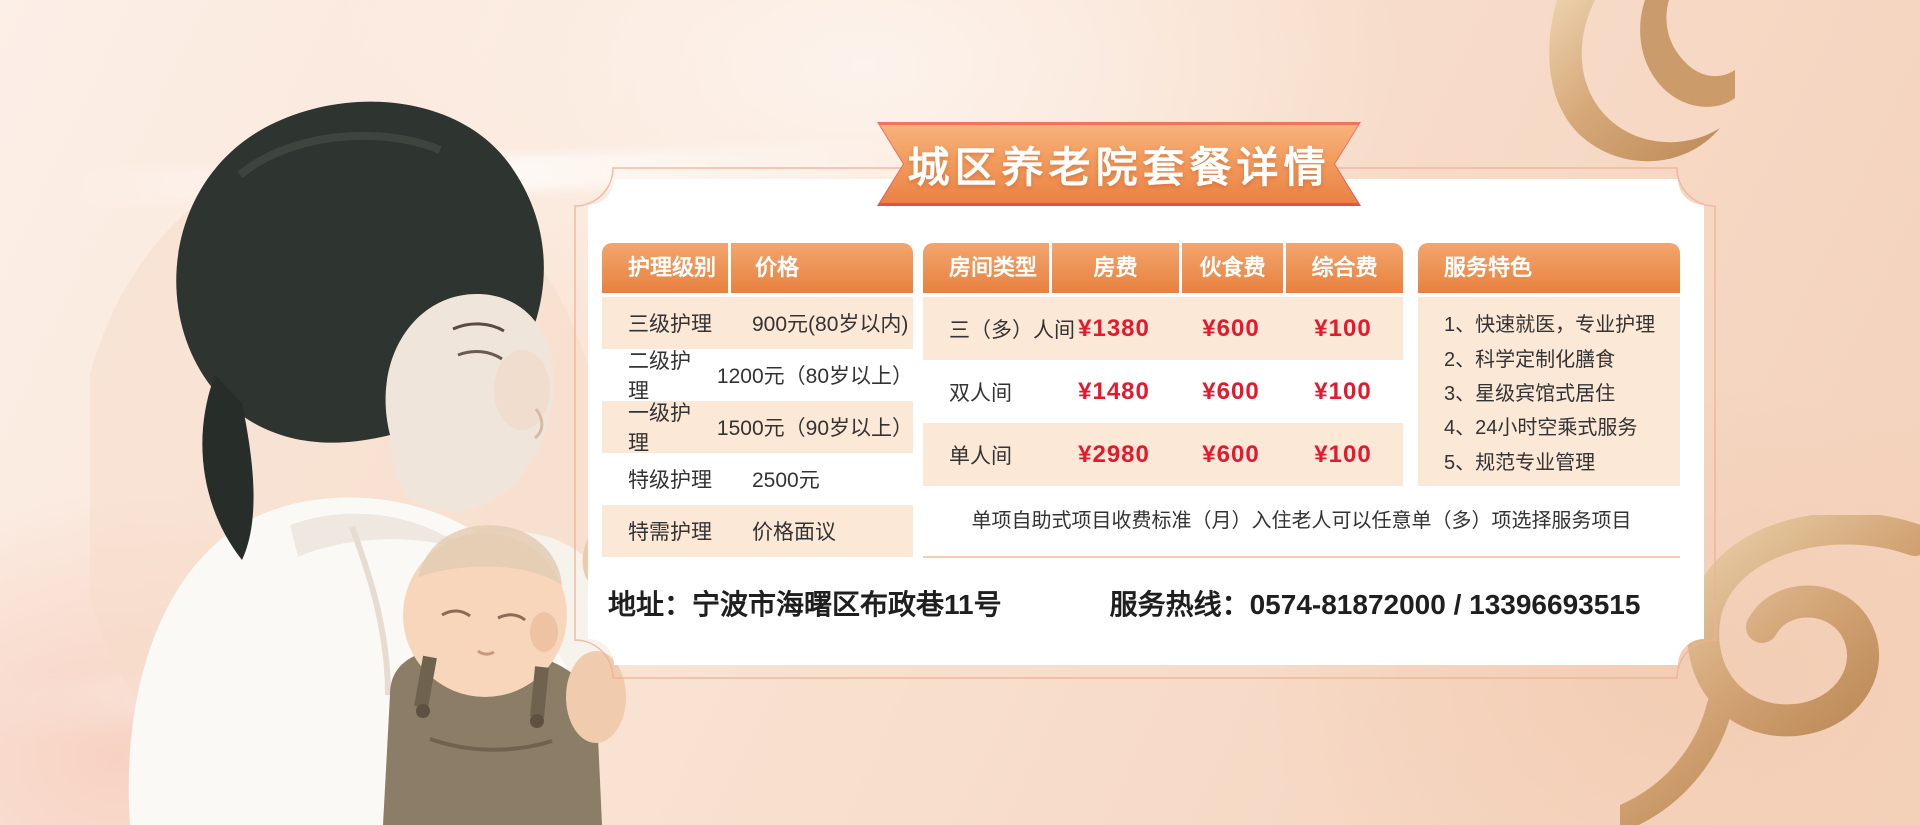 This screenshot has width=1920, height=825. What do you see at coordinates (1114, 454) in the screenshot?
I see `room-fee: ¥2980` at bounding box center [1114, 454].